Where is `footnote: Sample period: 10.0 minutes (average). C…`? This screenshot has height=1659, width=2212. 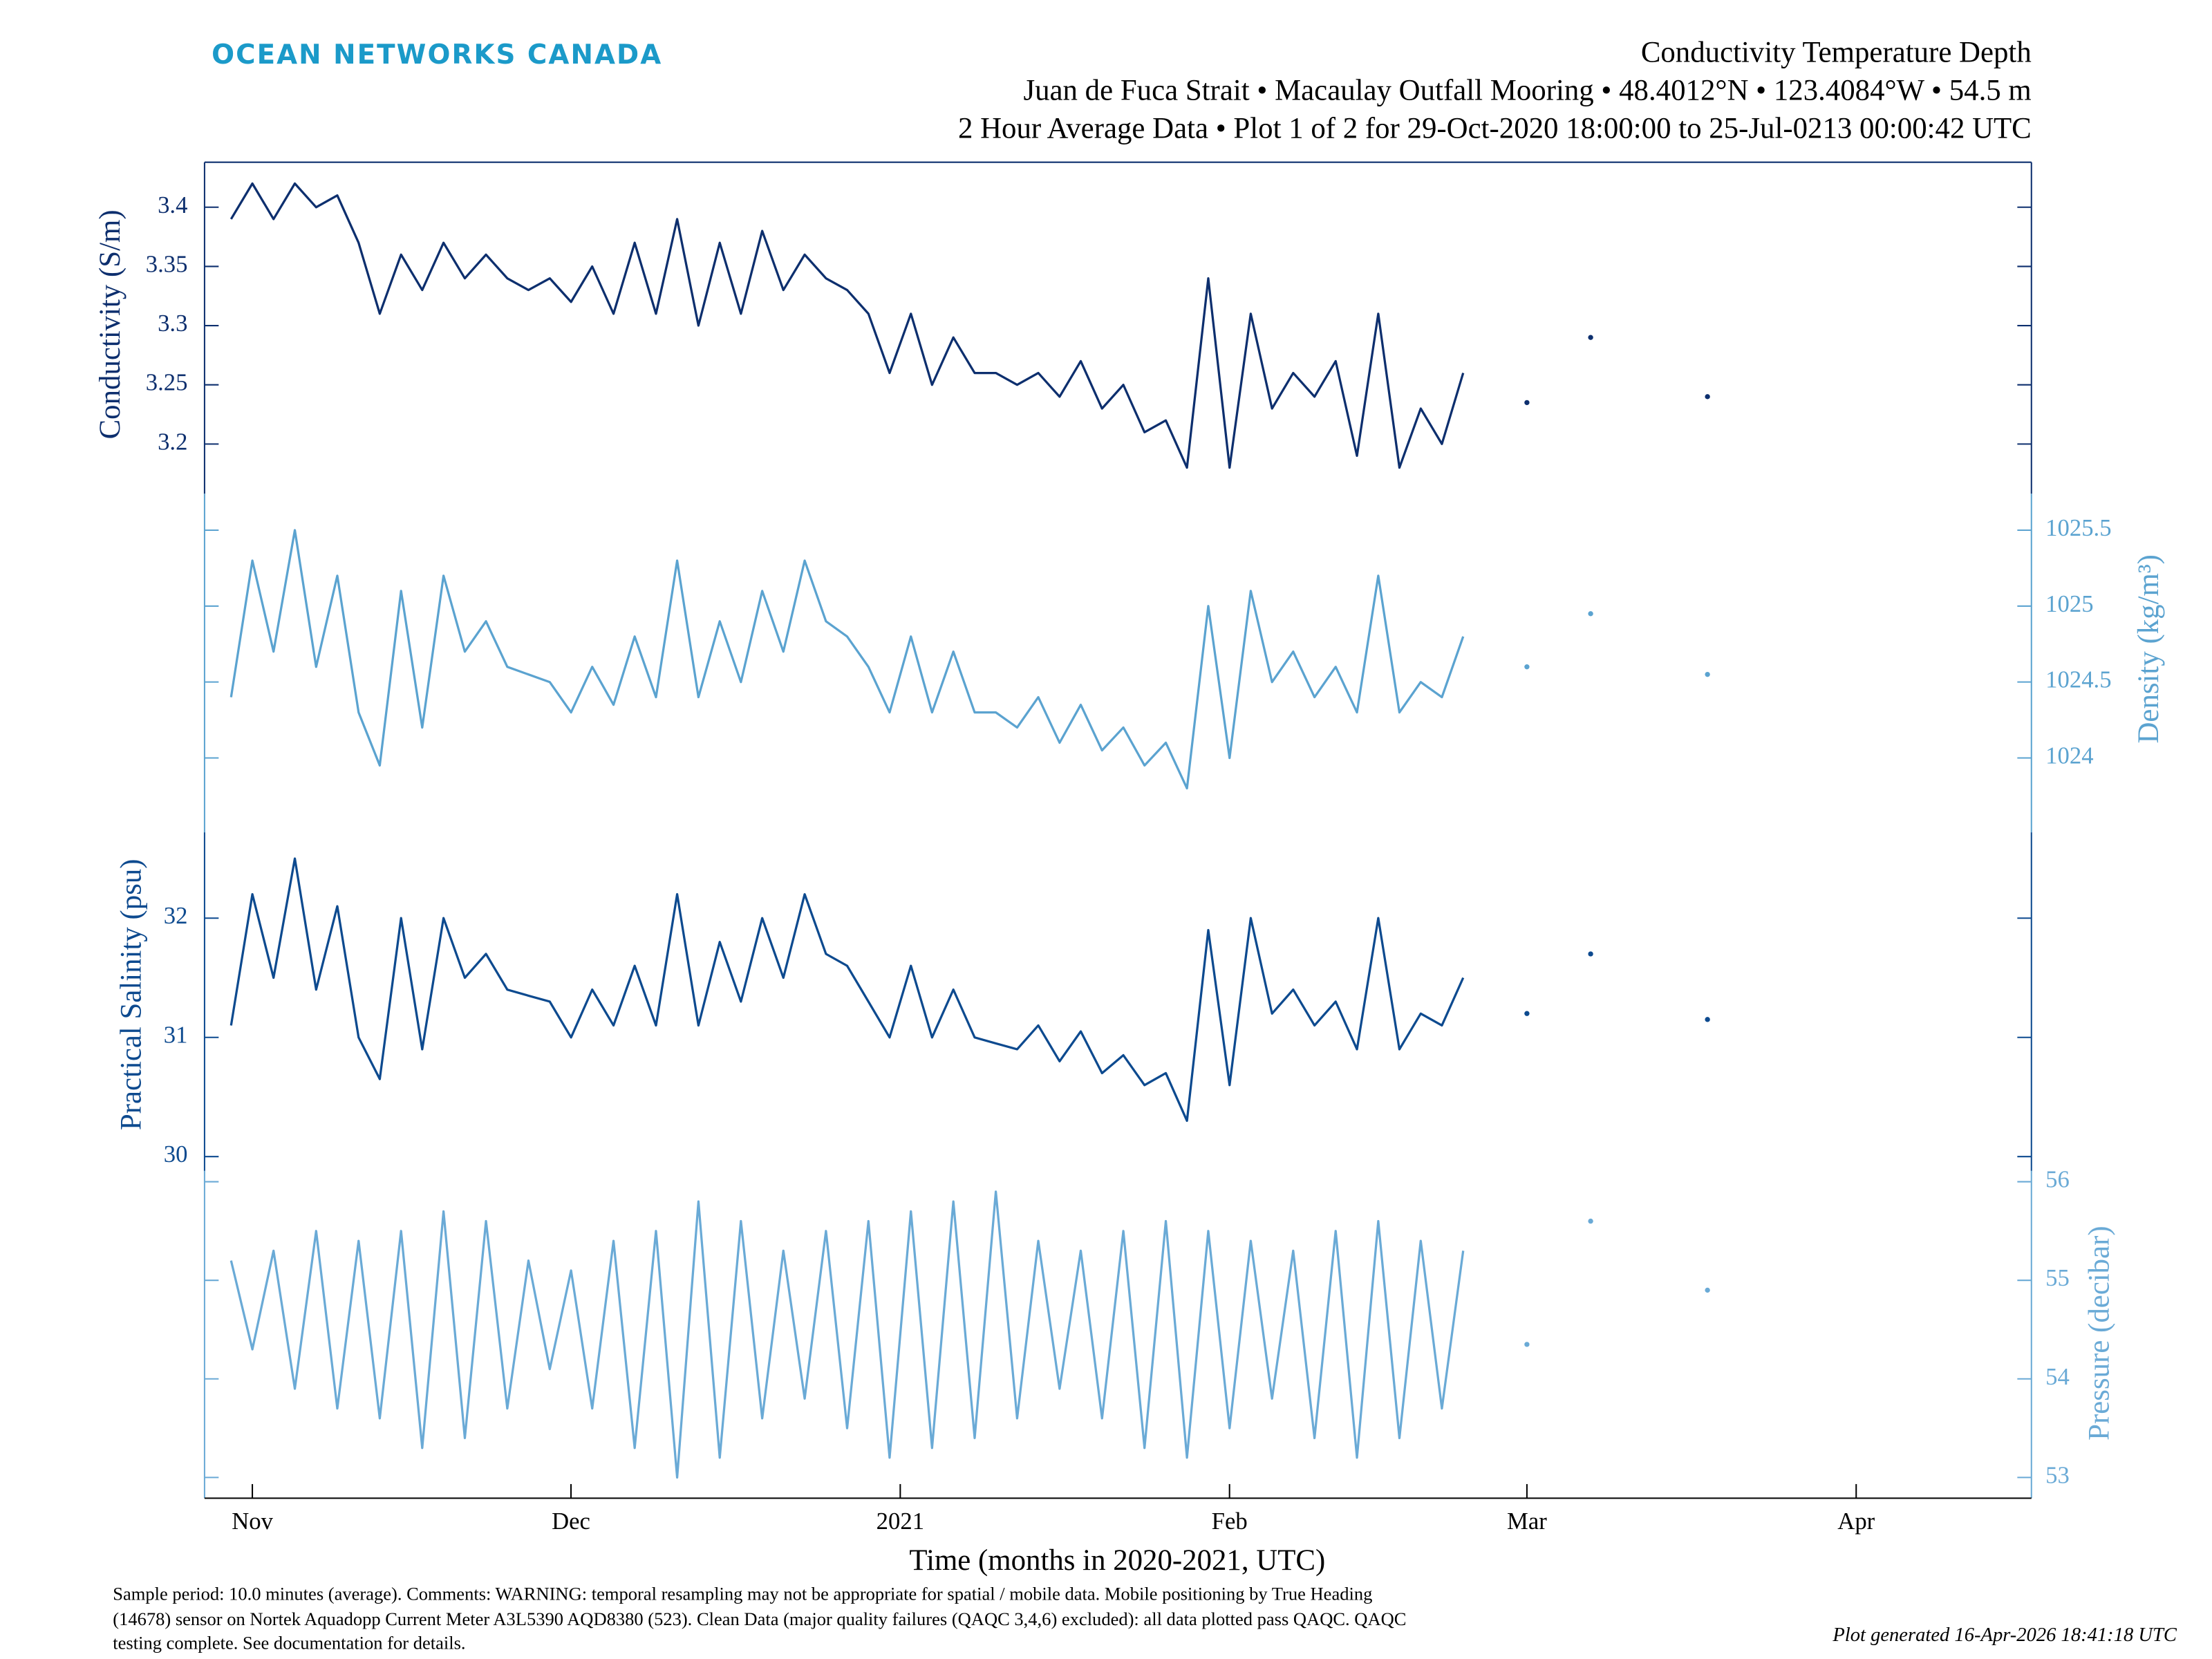
footnote: Sample period: 10.0 minutes (average). C… is located at coordinates (742, 1593).